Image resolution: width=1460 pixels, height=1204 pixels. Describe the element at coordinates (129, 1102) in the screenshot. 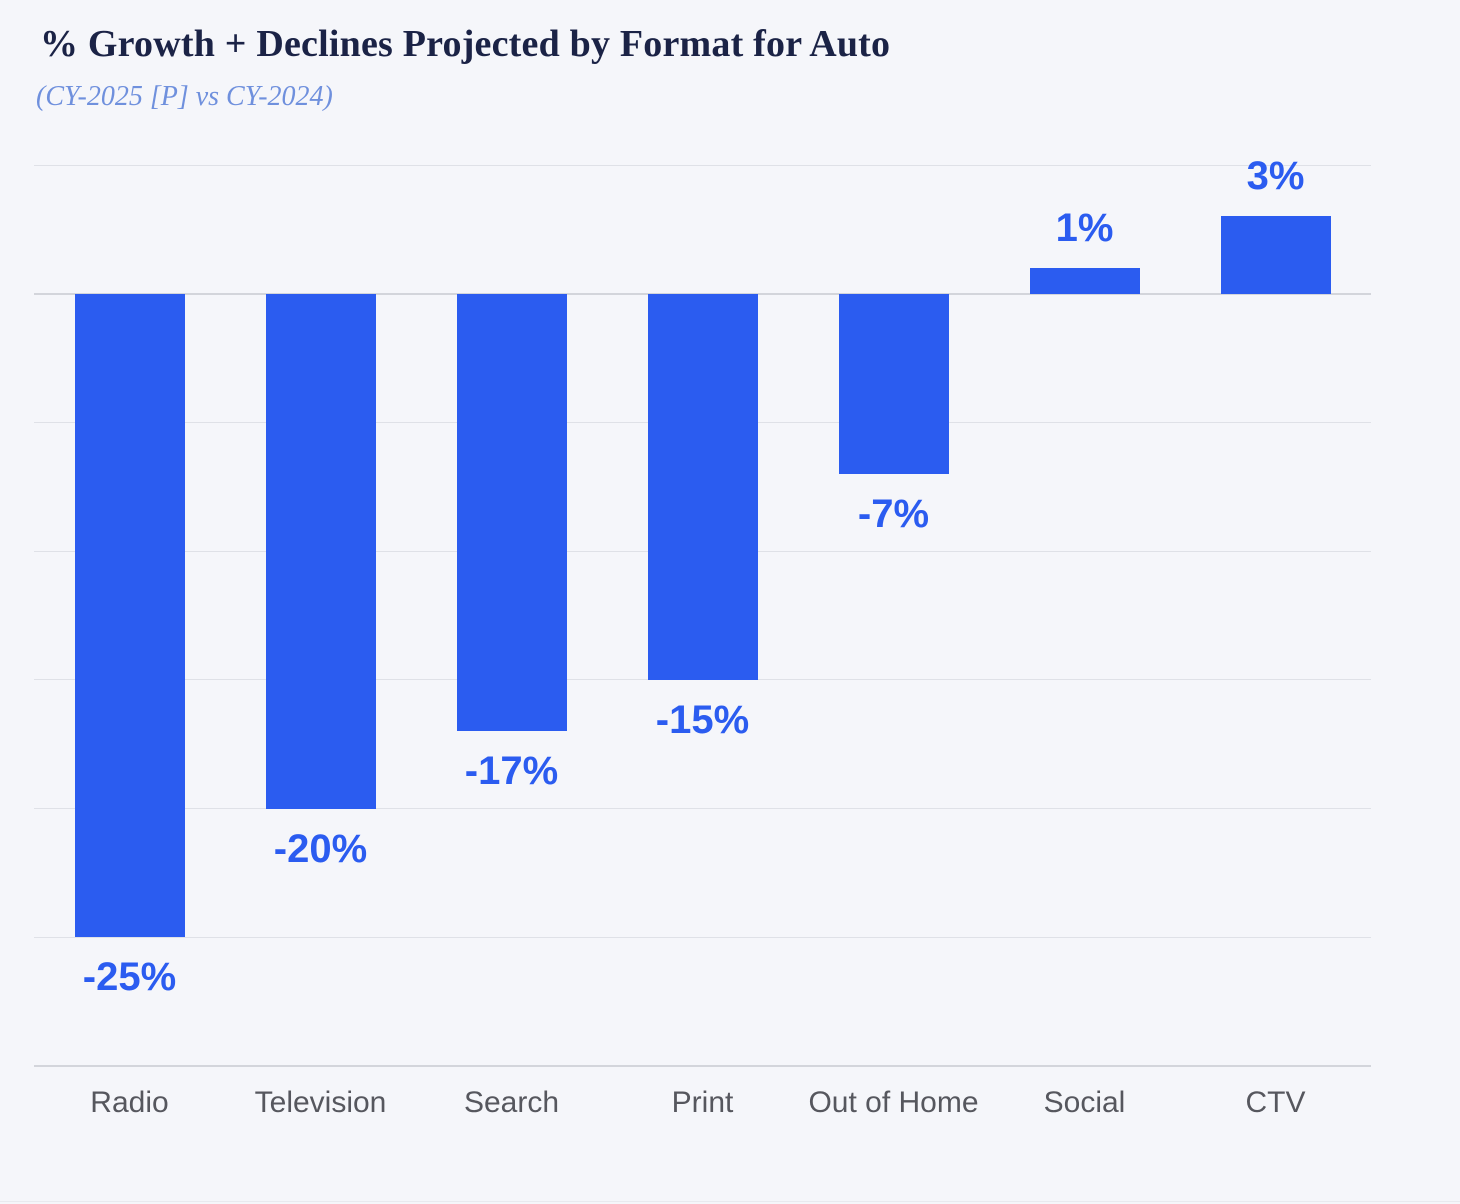

I see `x-axis-label-radio: Radio` at that location.